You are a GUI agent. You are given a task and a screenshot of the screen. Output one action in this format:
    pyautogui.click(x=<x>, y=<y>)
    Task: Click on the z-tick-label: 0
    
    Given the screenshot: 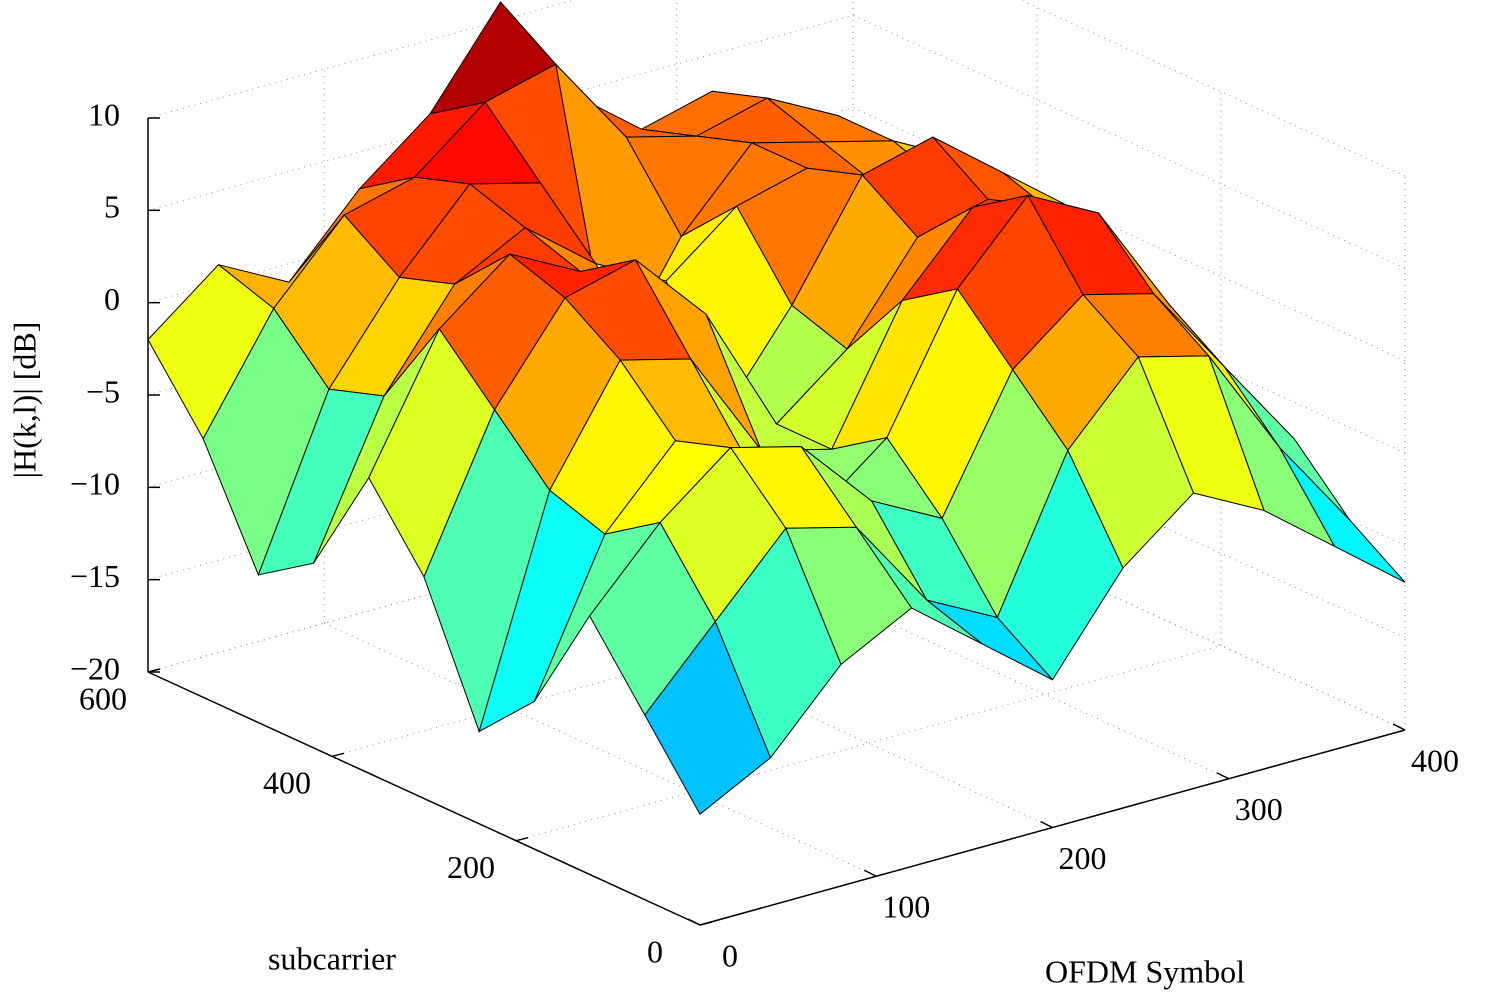 What is the action you would take?
    pyautogui.click(x=112, y=299)
    